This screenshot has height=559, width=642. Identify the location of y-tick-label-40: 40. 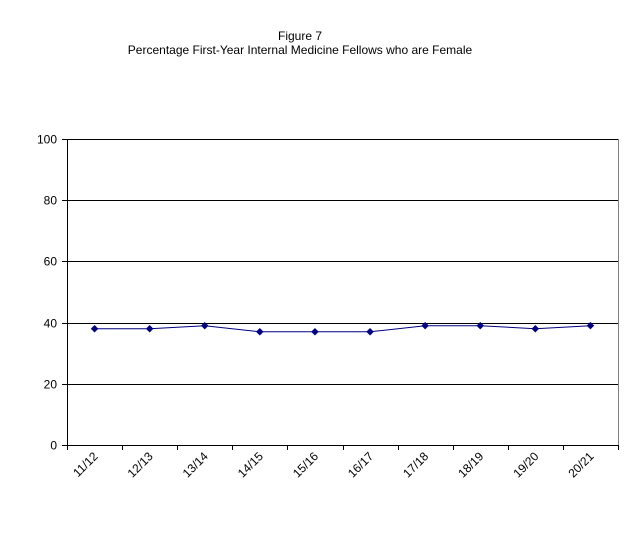
(51, 324).